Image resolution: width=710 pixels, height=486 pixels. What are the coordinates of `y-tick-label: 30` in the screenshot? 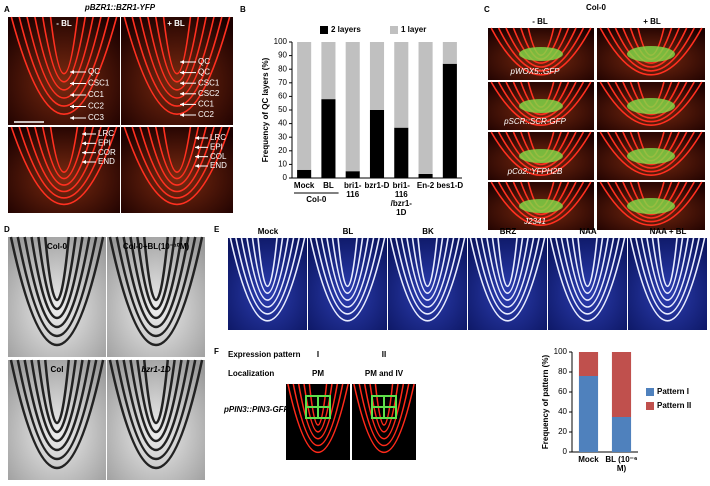 It's located at (282, 136).